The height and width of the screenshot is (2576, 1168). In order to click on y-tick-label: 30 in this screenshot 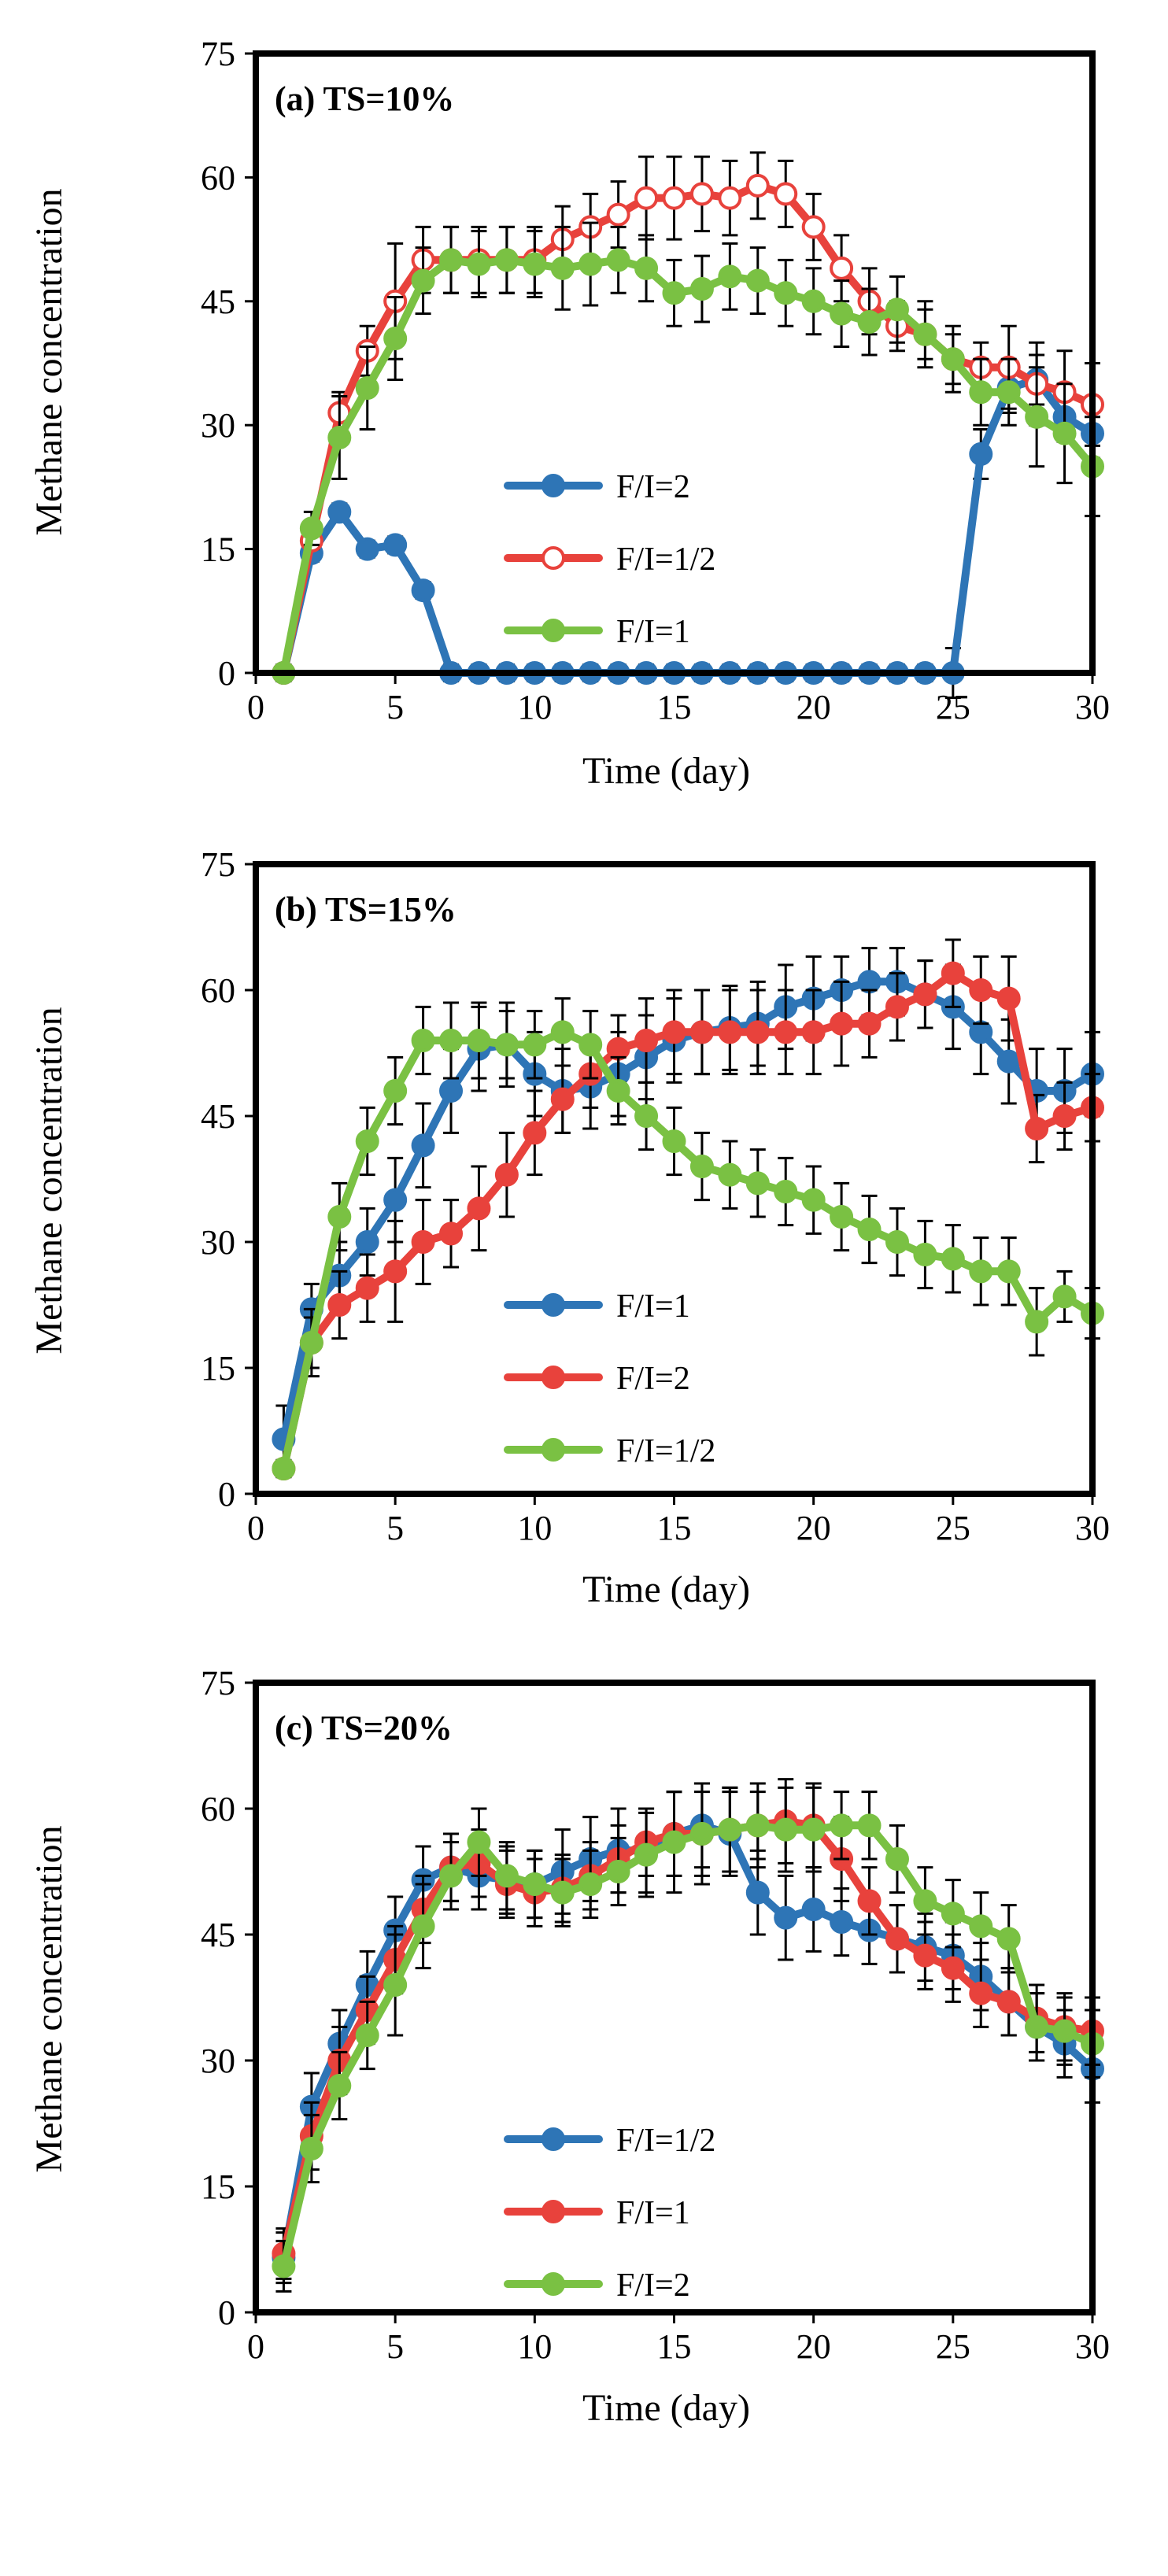, I will do `click(218, 1242)`.